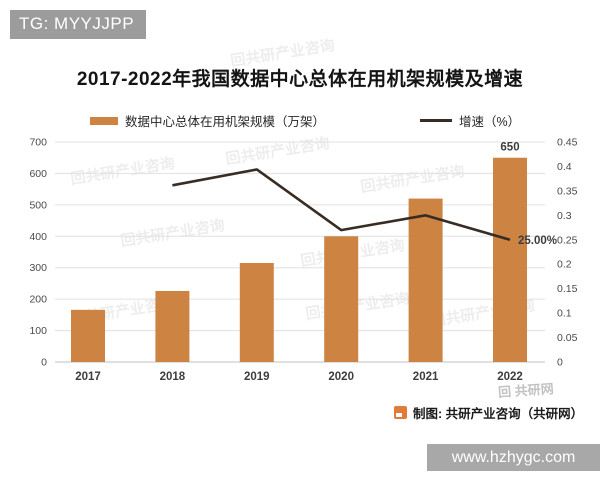 The height and width of the screenshot is (480, 600). Describe the element at coordinates (173, 377) in the screenshot. I see `x-axis-label-2018: 2018` at that location.